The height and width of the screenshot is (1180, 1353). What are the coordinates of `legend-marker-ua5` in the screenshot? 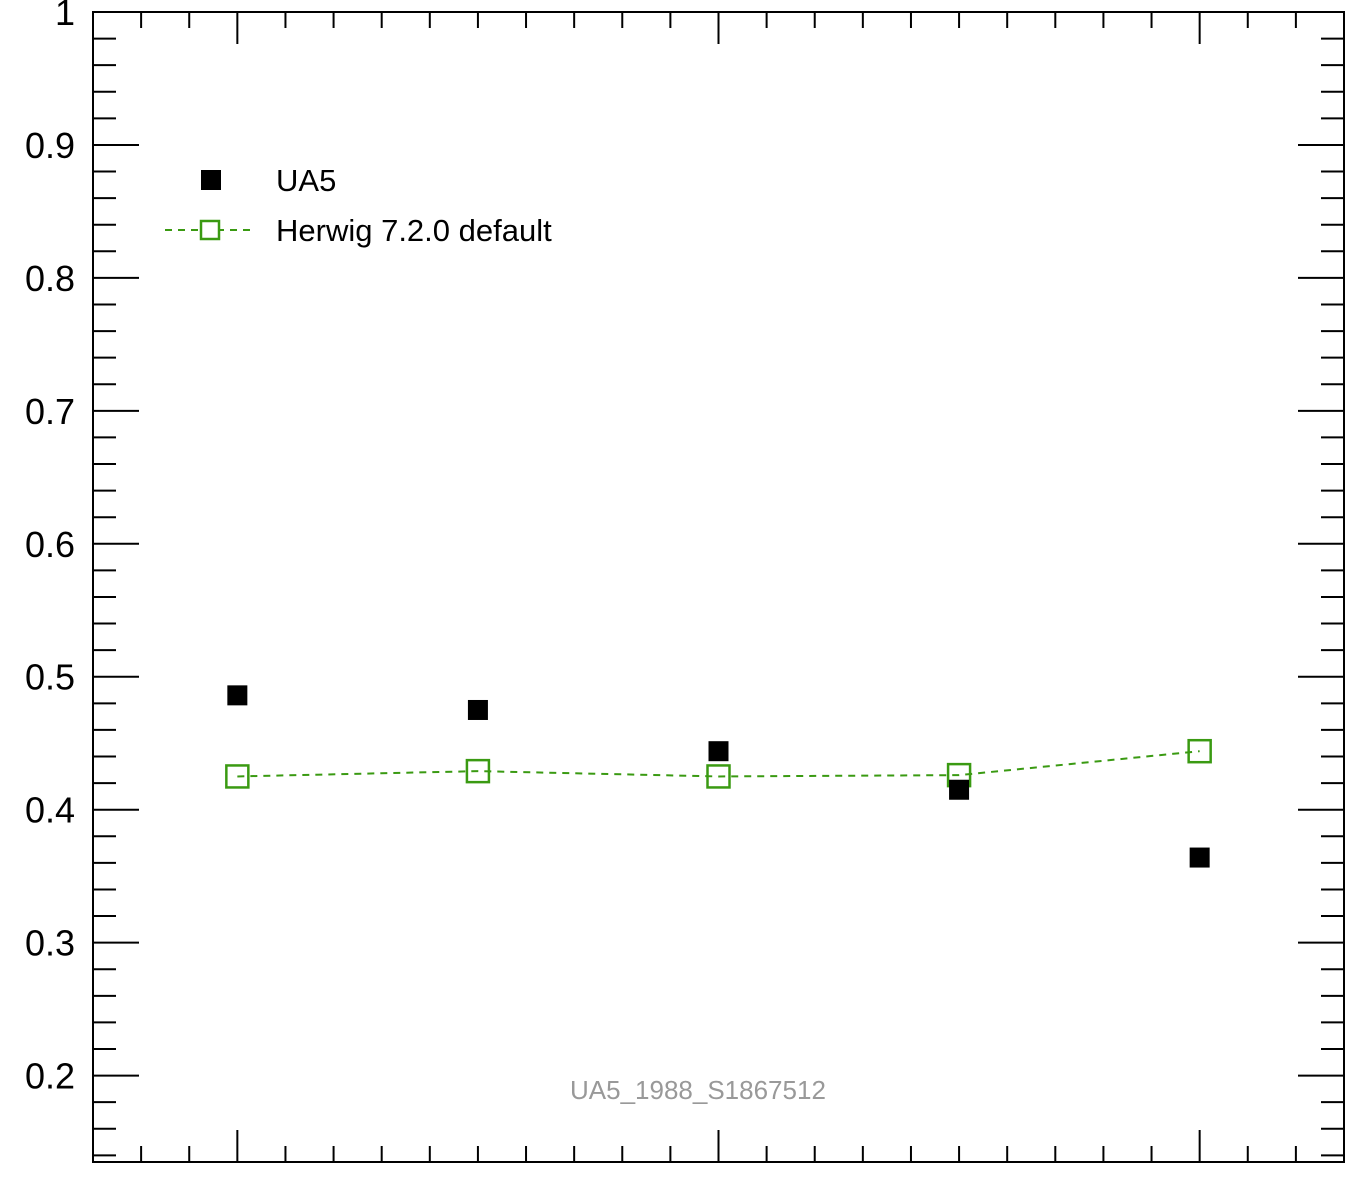 It's located at (211, 180).